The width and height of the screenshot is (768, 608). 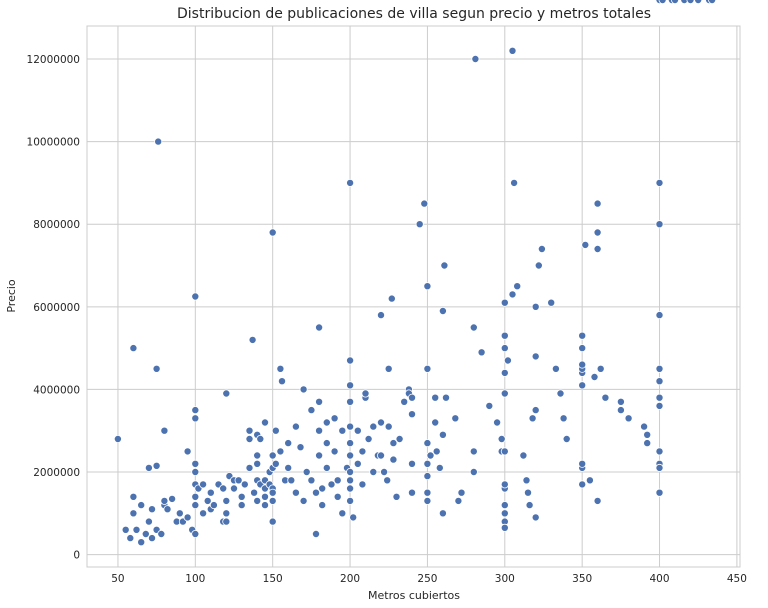 What do you see at coordinates (273, 579) in the screenshot?
I see `x-tick-label: 150` at bounding box center [273, 579].